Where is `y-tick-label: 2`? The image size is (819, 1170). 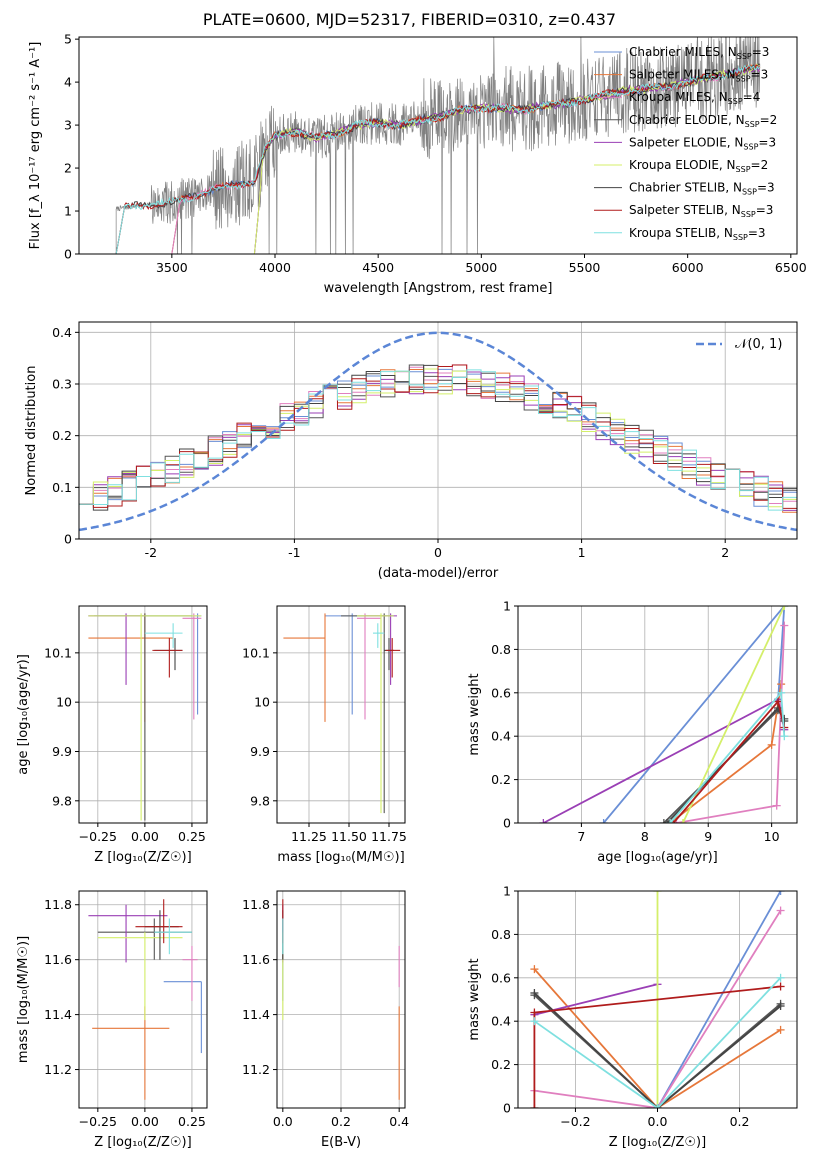 y-tick-label: 2 is located at coordinates (68, 168).